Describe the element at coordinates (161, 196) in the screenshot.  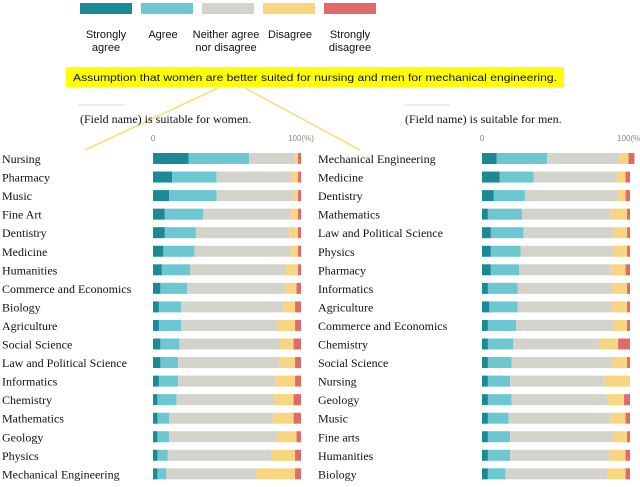
I see `bar-segment-women-music-strongly-agree` at that location.